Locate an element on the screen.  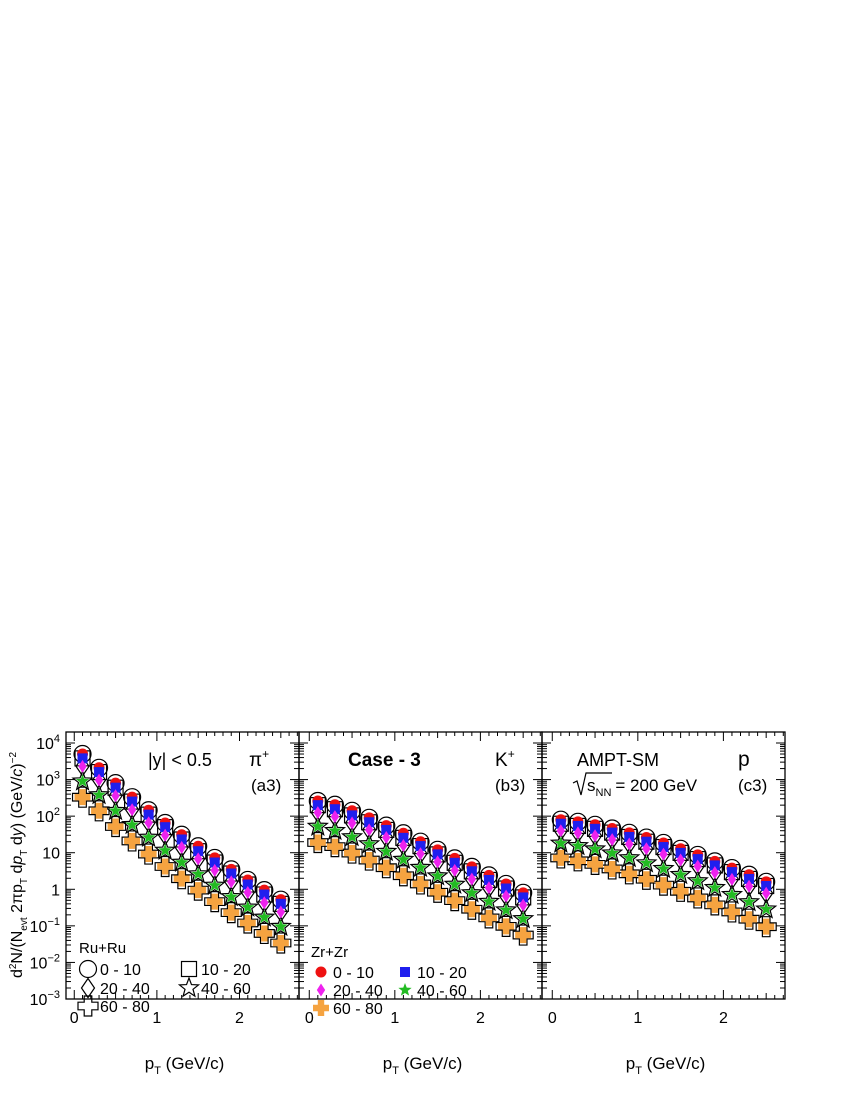
y-axis-title: d2N/(Nevt 2πpT dpT dy) (GeV/c)−2 is located at coordinates (19, 865).